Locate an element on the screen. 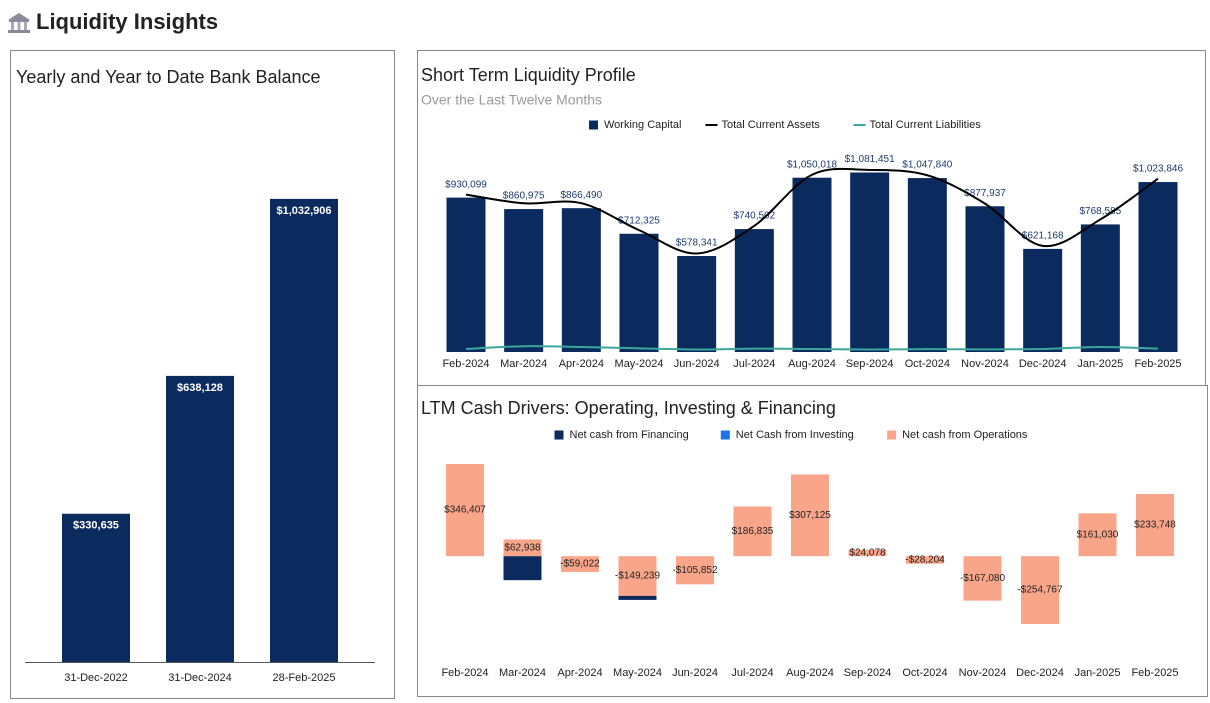 The height and width of the screenshot is (703, 1210). value-label: $877,937 is located at coordinates (985, 193).